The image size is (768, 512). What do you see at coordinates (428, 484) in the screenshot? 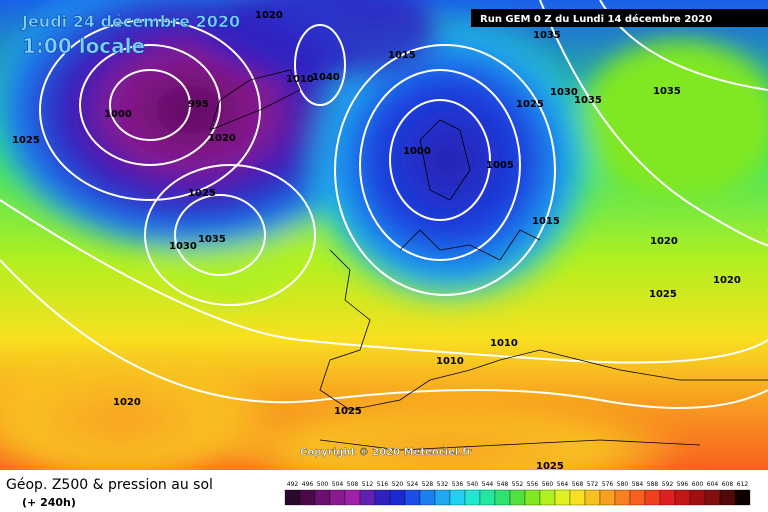
I see `legend-label: 528` at bounding box center [428, 484].